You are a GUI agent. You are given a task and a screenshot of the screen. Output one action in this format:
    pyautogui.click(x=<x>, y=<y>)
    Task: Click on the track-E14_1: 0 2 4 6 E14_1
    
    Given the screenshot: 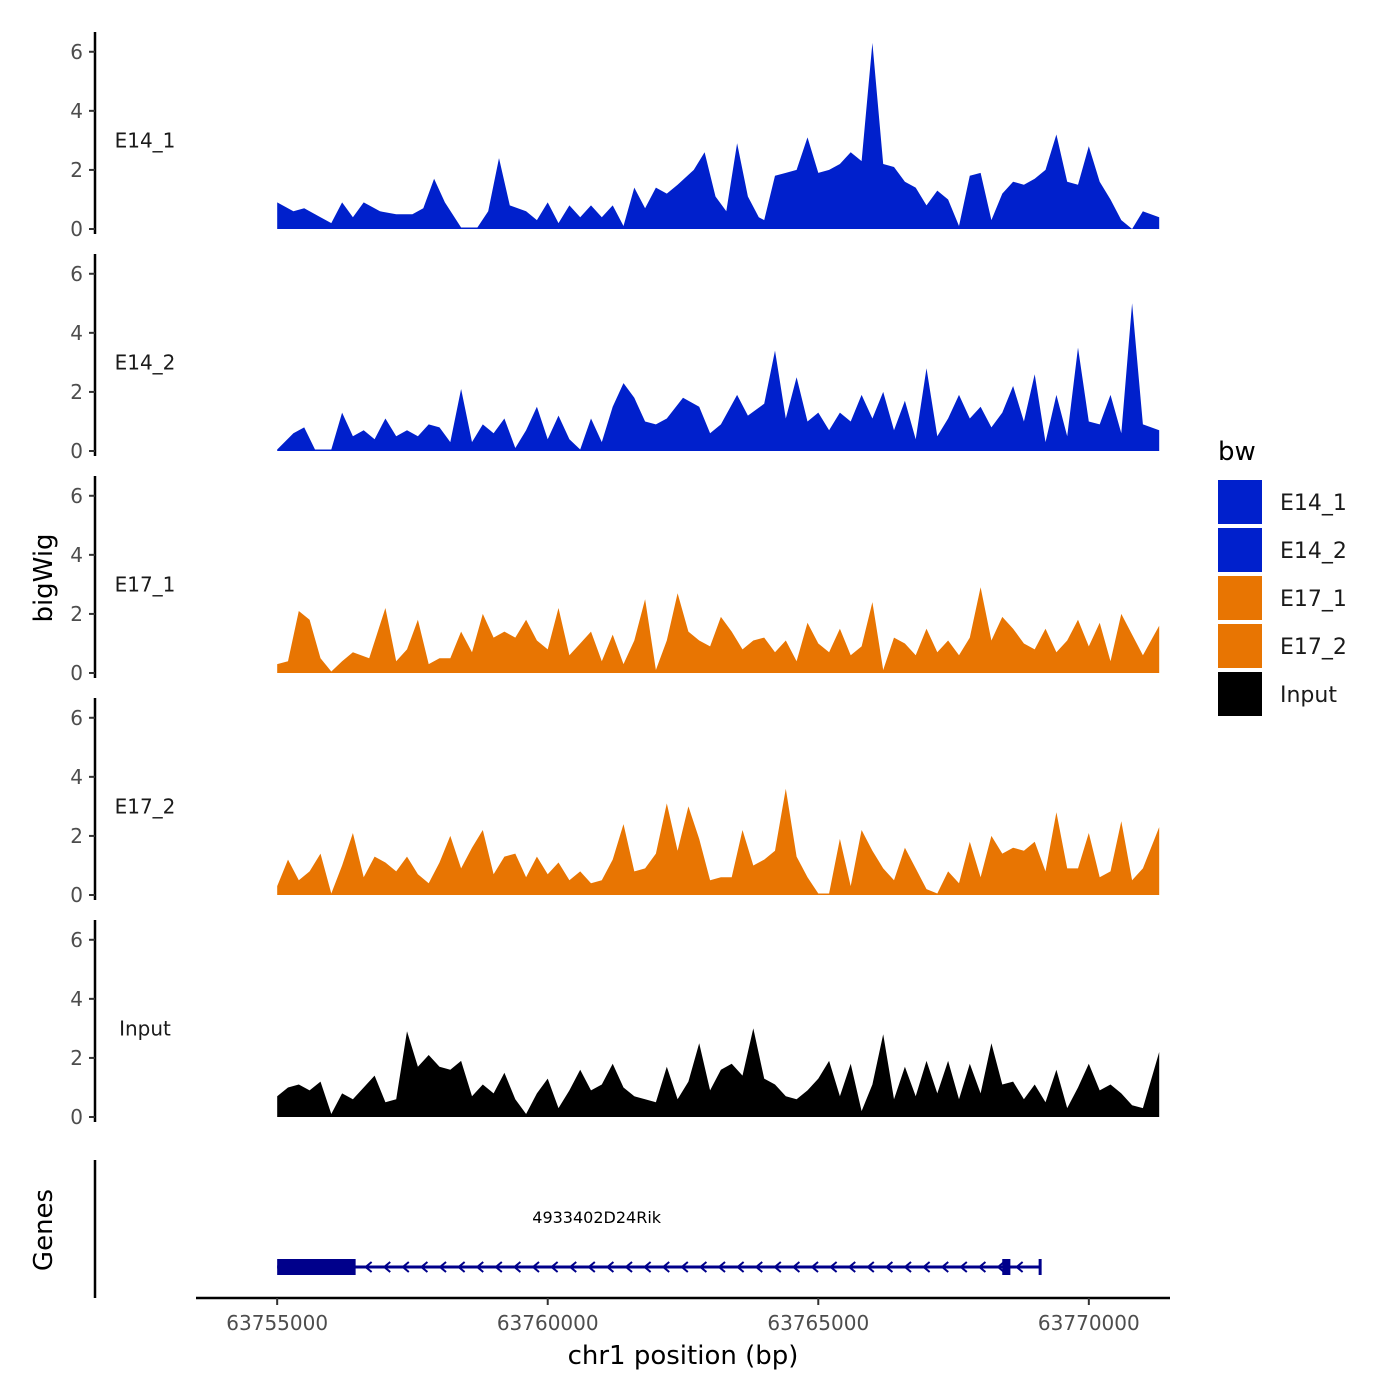 What is the action you would take?
    pyautogui.click(x=615, y=136)
    